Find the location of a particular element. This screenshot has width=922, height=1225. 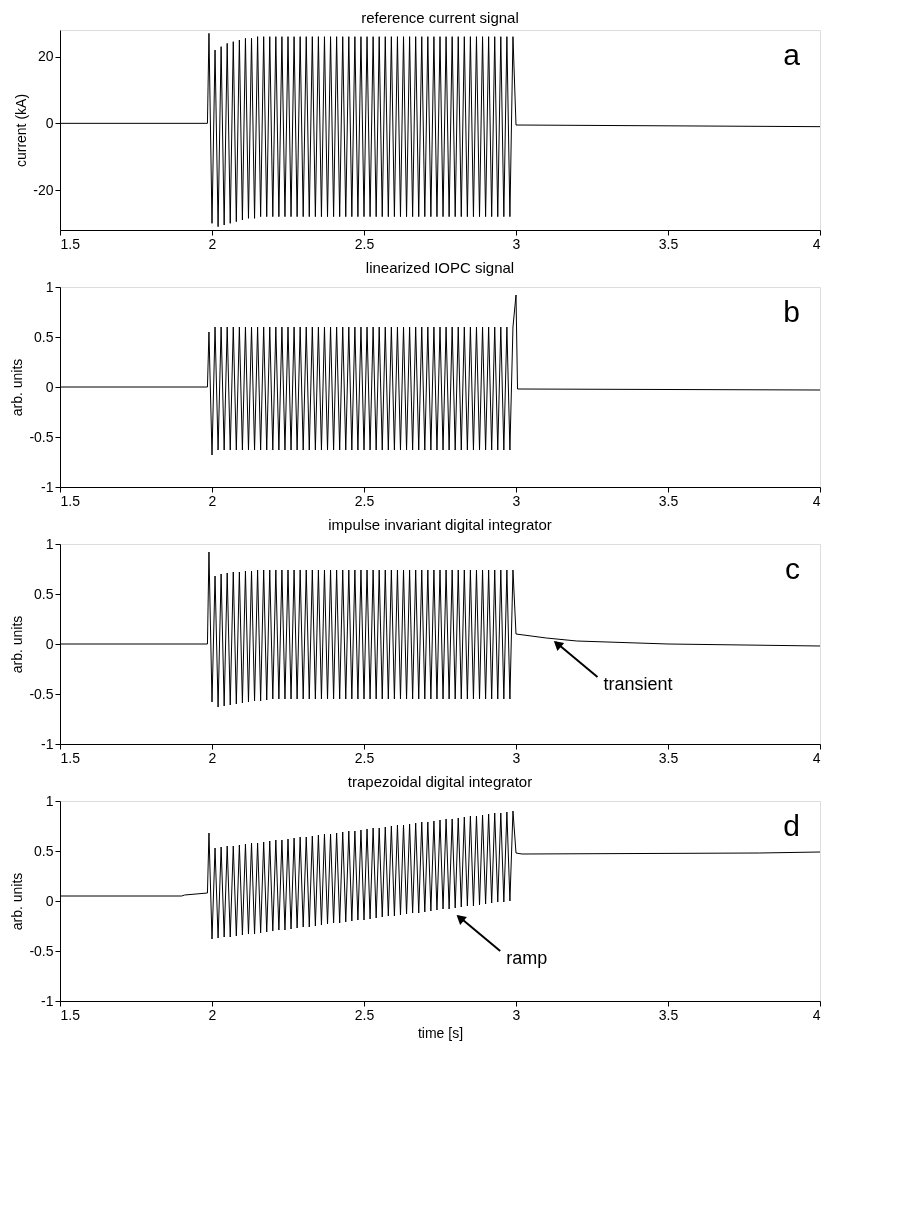

chart-title: linearized IOPC signal is located at coordinates (440, 267).